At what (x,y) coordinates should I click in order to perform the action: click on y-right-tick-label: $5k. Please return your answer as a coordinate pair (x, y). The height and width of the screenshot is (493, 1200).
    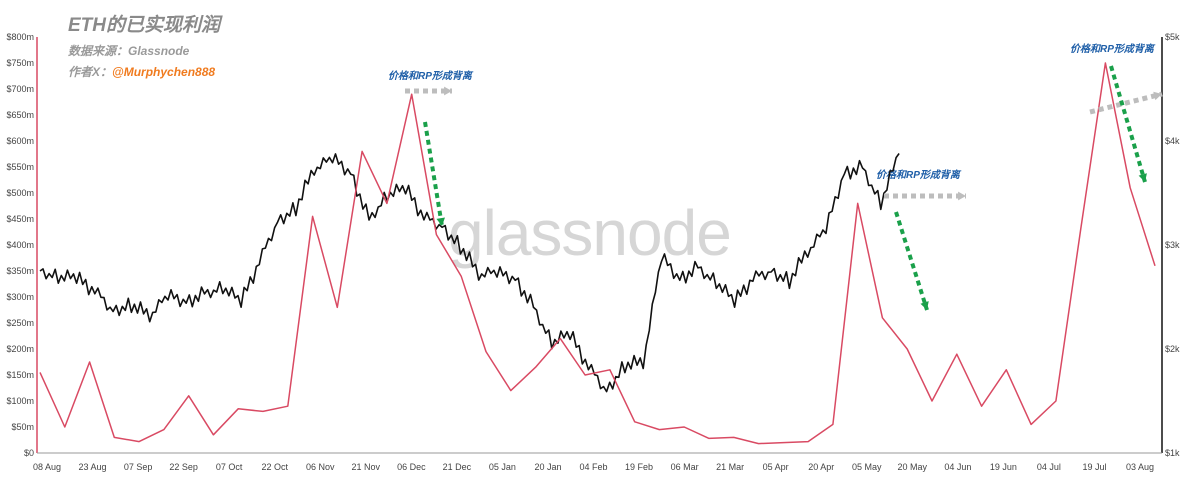
    Looking at the image, I should click on (1172, 37).